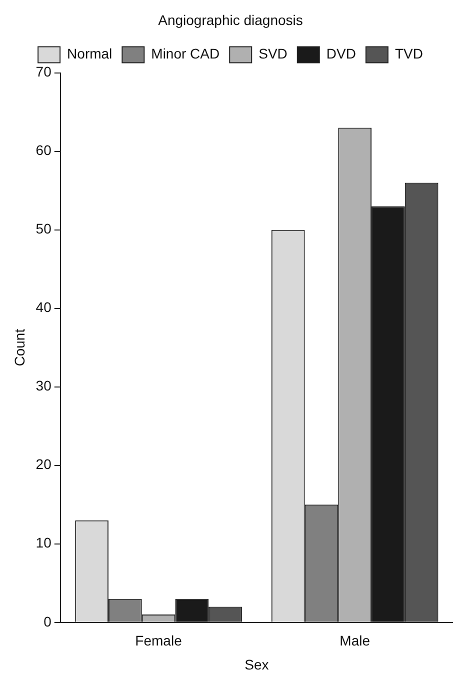  I want to click on y-tick-label: 30, so click(44, 386).